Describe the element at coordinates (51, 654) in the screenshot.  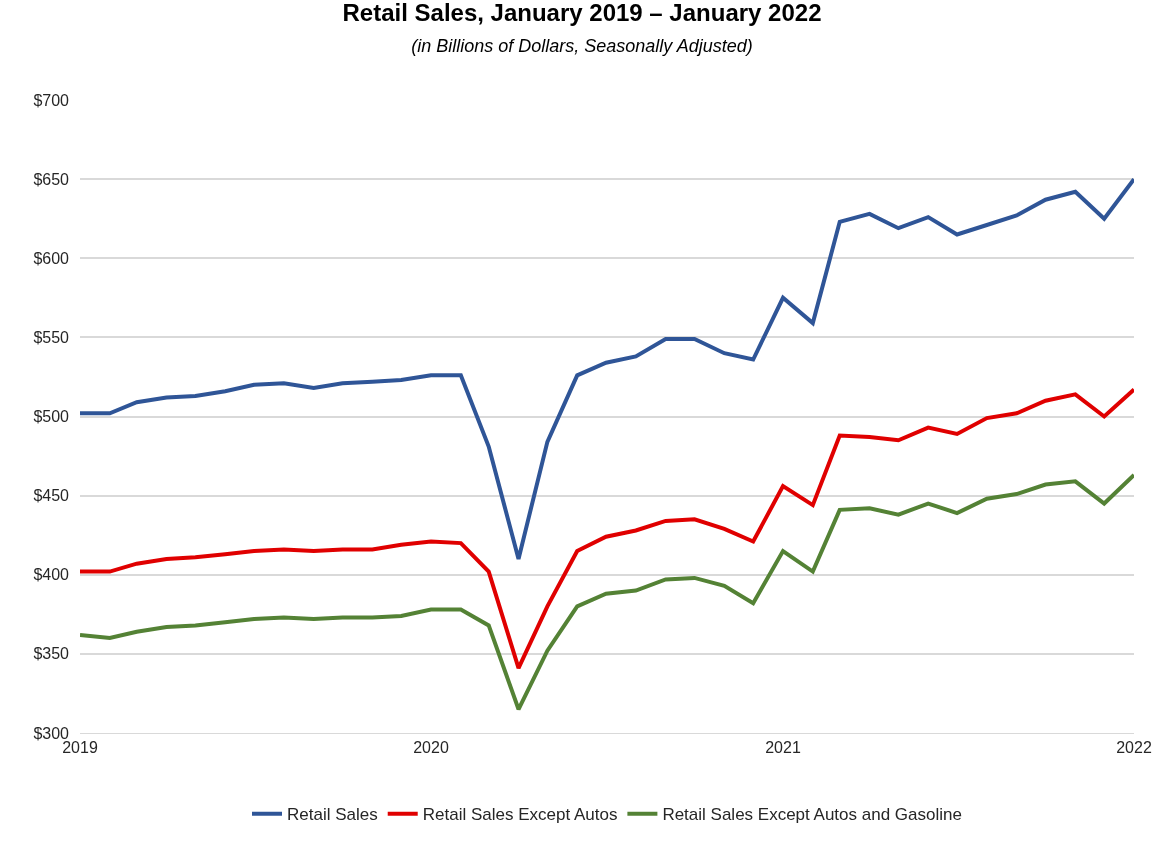
I see `y-tick-label: $350` at that location.